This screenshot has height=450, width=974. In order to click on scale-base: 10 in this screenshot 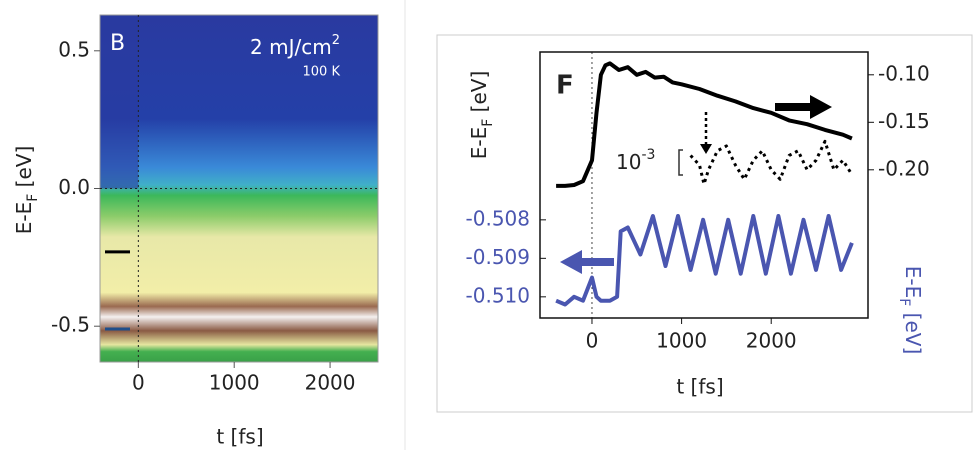, I will do `click(628, 162)`.